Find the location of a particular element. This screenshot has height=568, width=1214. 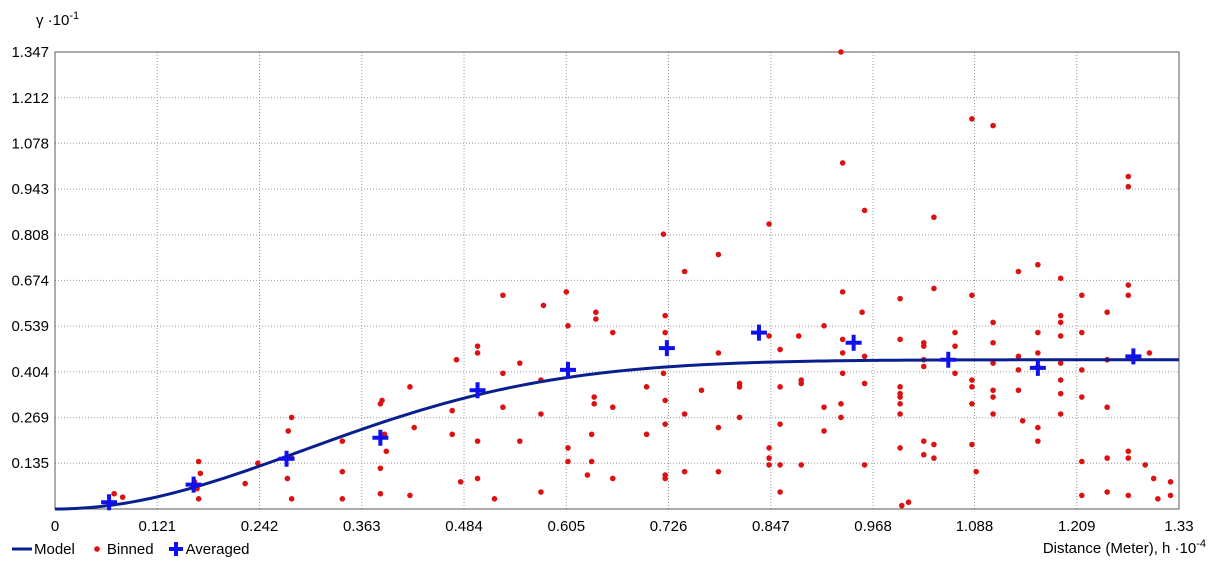

x-tick-label: 0.605 is located at coordinates (567, 526).